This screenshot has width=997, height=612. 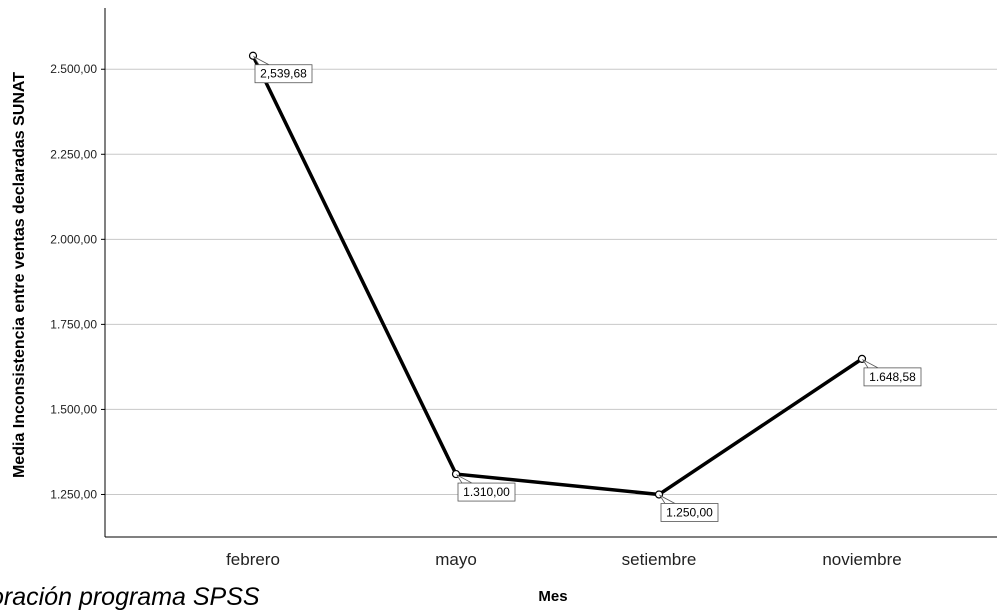 I want to click on figure-caption: oración programa SPSS, so click(x=130, y=597).